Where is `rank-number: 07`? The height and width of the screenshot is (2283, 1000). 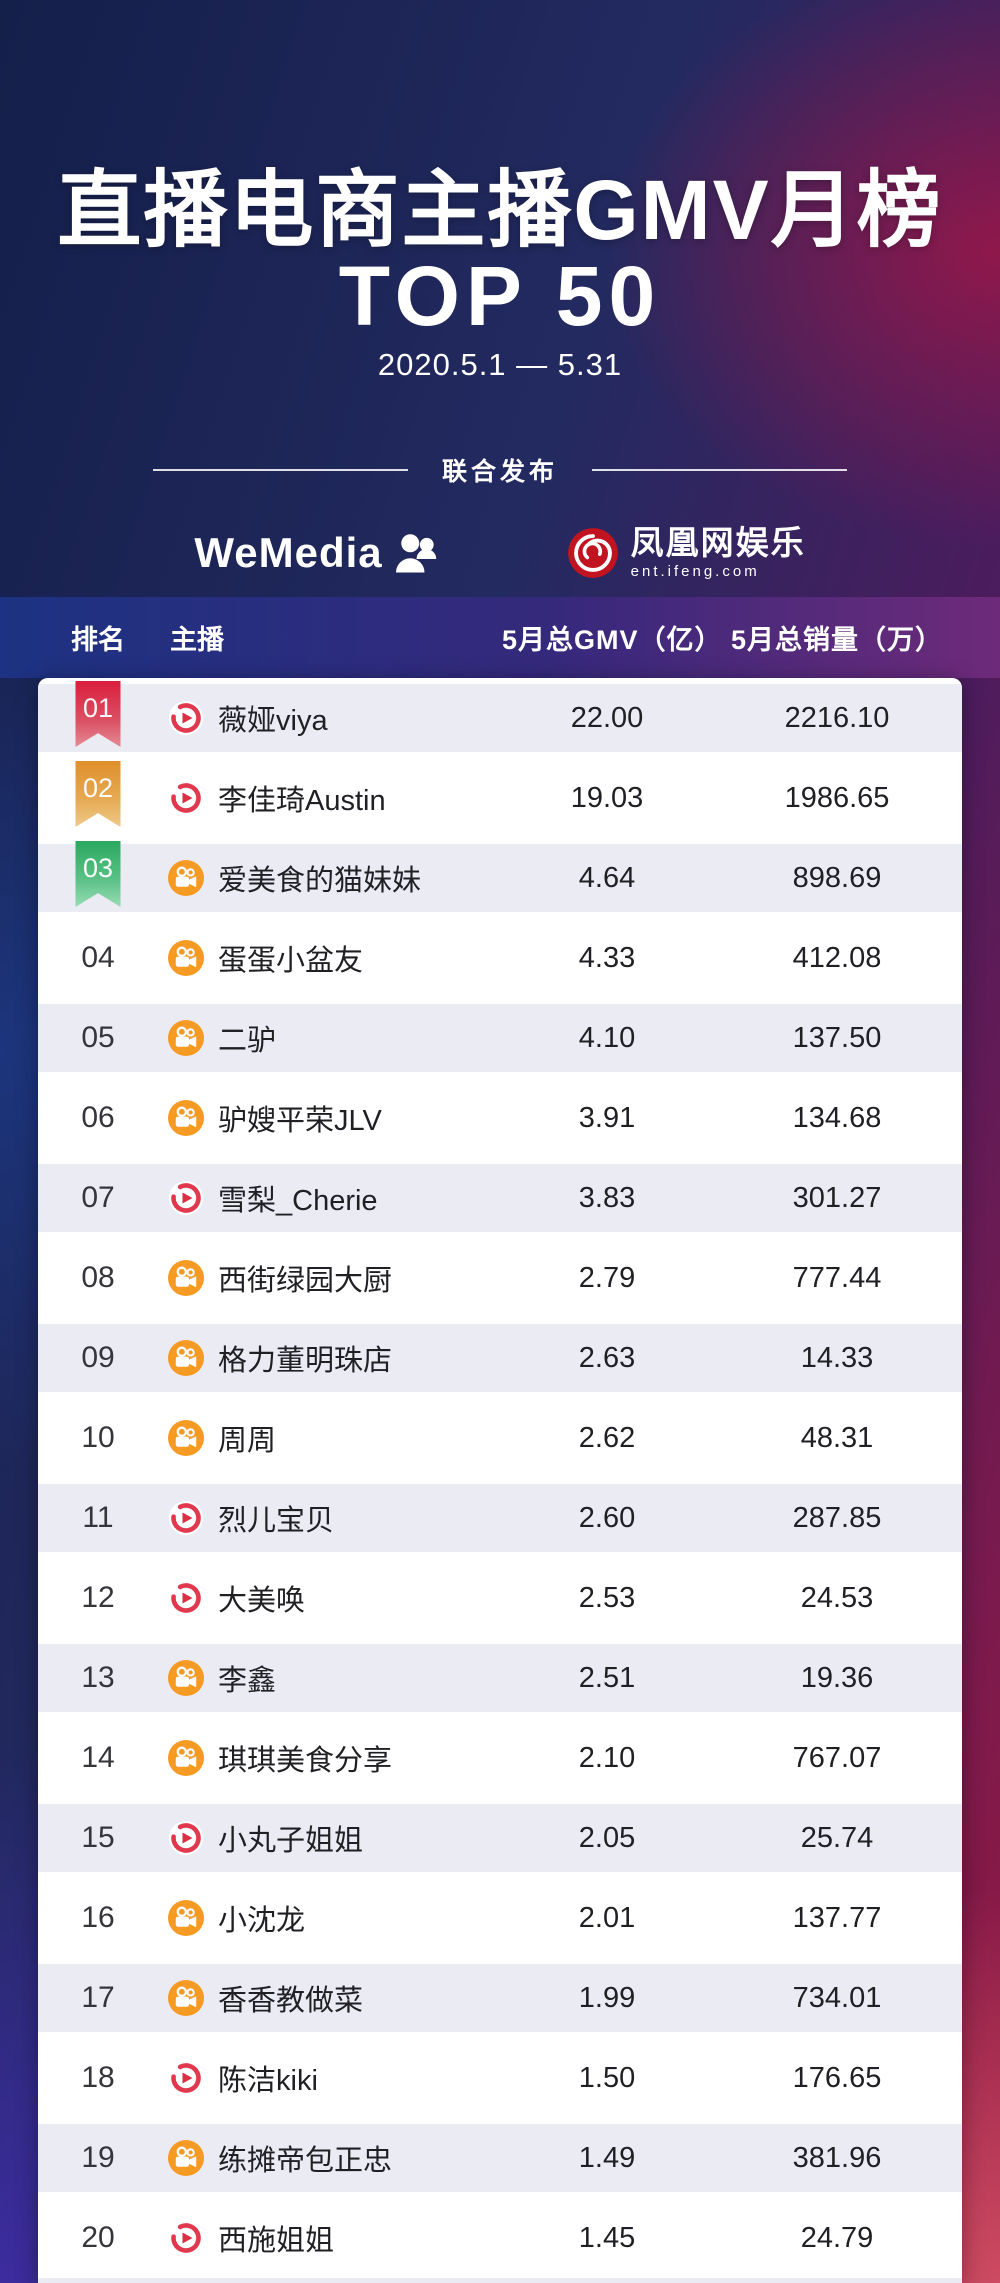 rank-number: 07 is located at coordinates (98, 1197).